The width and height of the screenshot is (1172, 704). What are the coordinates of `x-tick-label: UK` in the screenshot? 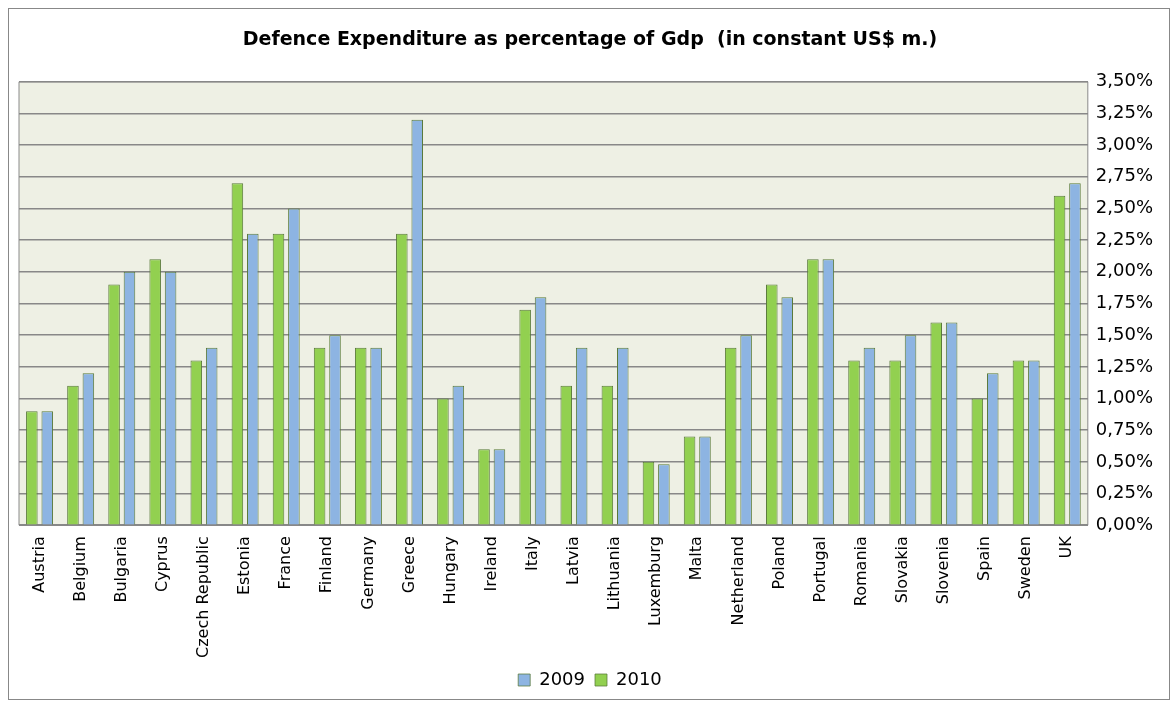 It's located at (1066, 547).